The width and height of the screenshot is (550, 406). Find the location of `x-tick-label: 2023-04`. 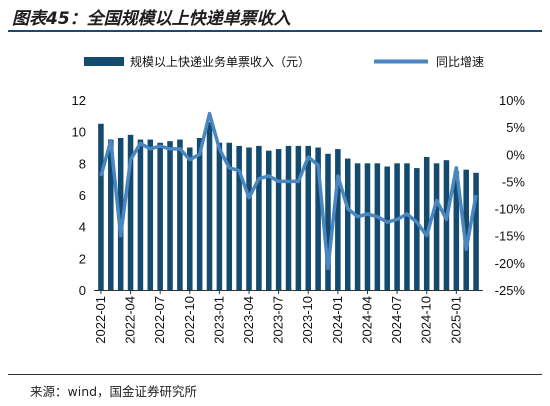

x-tick-label: 2023-04 is located at coordinates (248, 320).